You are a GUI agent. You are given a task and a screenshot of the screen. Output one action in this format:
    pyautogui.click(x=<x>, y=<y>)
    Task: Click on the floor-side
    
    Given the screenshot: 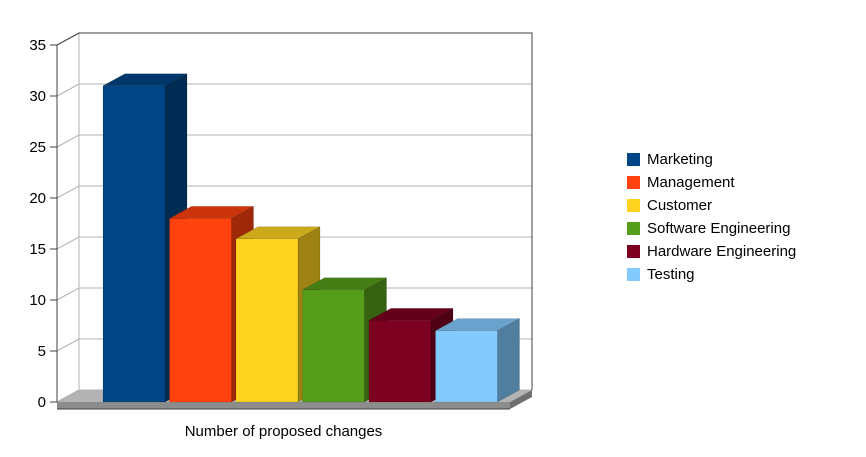 What is the action you would take?
    pyautogui.click(x=521, y=399)
    